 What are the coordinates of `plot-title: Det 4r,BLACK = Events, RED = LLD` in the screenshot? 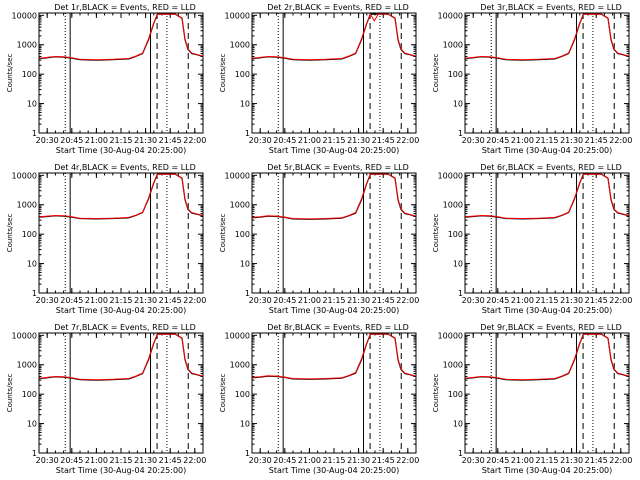 It's located at (125, 167).